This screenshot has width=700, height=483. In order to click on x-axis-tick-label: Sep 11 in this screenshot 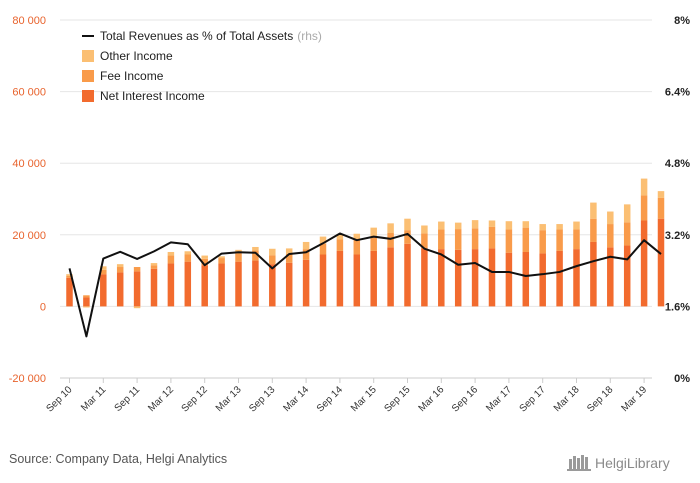, I will do `click(128, 399)`.